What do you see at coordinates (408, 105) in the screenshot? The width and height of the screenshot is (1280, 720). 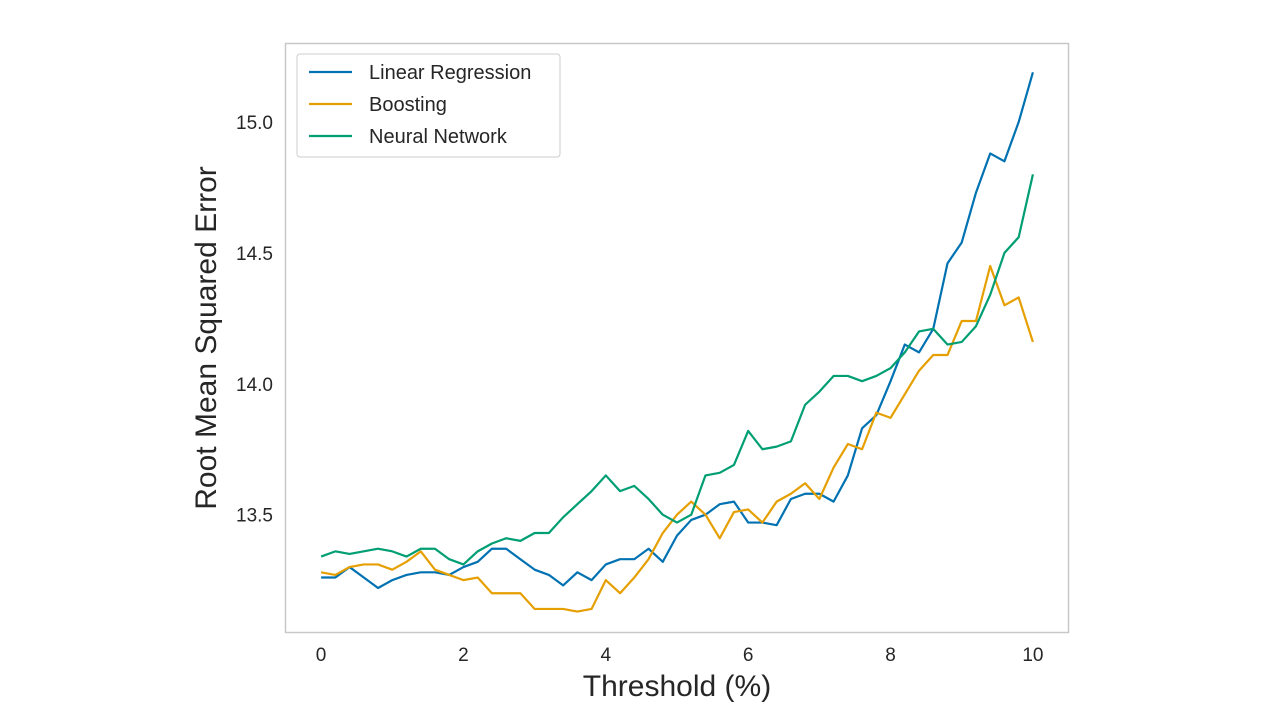 I see `legend-label: Boosting` at bounding box center [408, 105].